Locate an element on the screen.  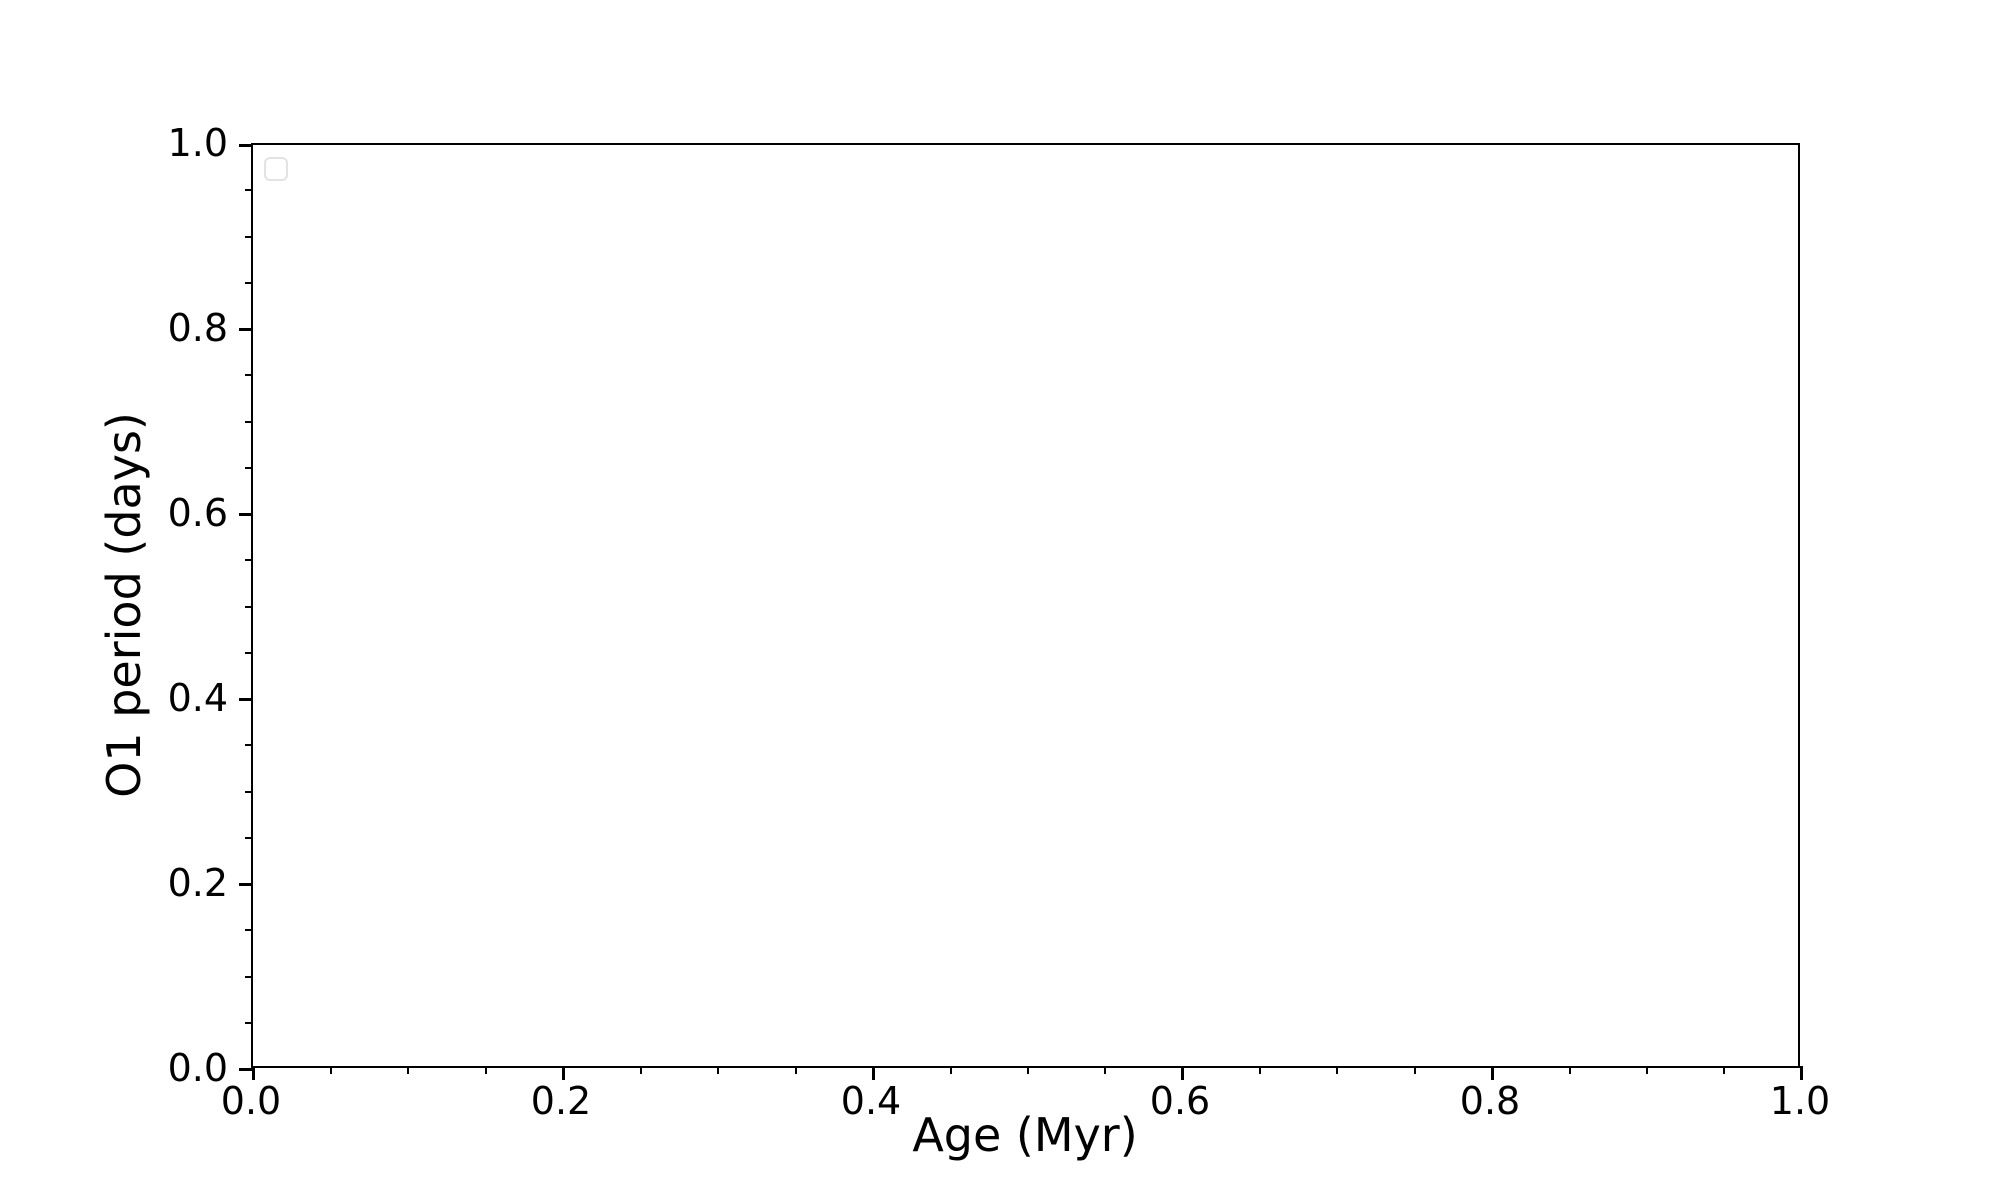
x-tick-label: 0.4 is located at coordinates (871, 1101).